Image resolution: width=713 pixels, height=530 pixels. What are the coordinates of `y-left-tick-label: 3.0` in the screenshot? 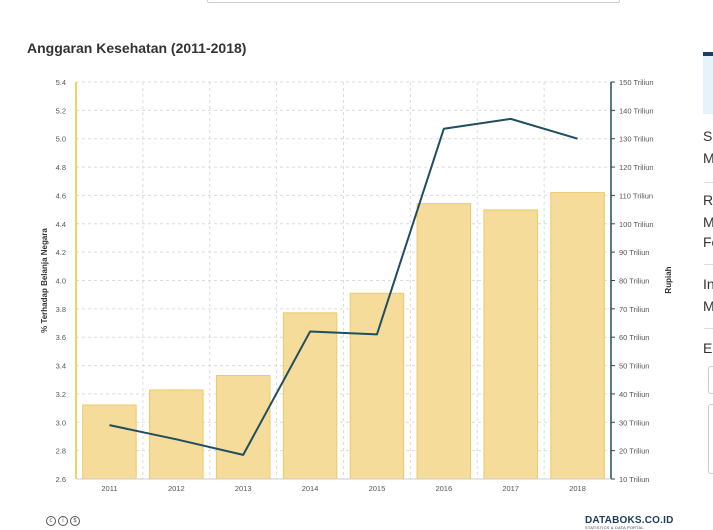 It's located at (61, 422).